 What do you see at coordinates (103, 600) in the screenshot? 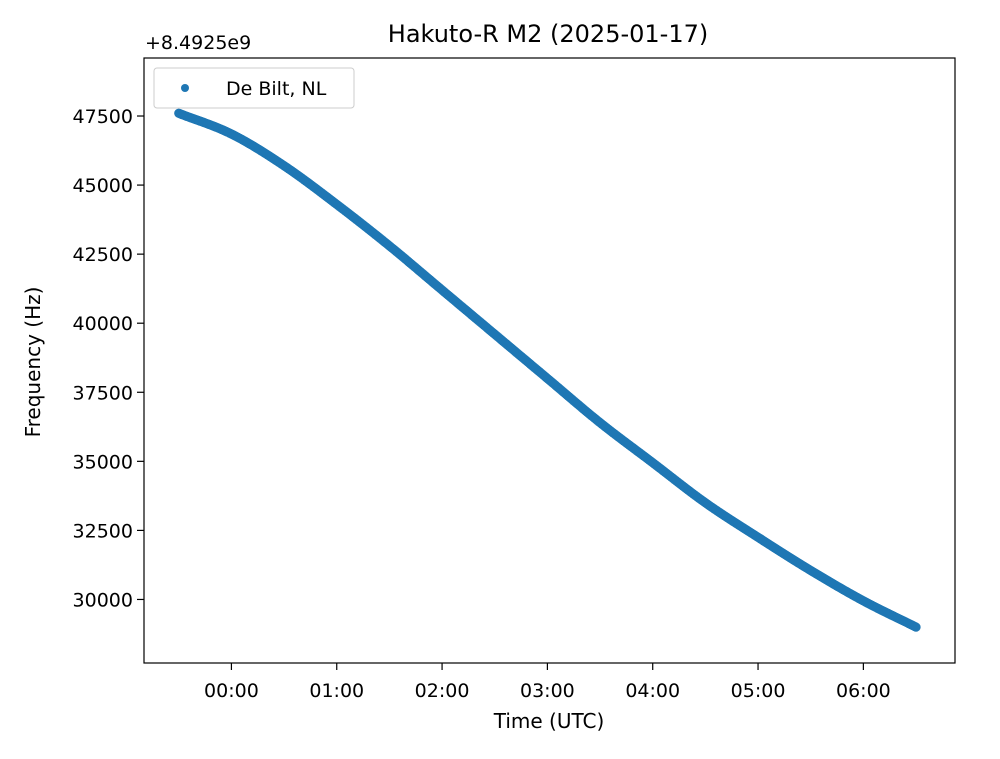
I see `y-tick-label: 30000` at bounding box center [103, 600].